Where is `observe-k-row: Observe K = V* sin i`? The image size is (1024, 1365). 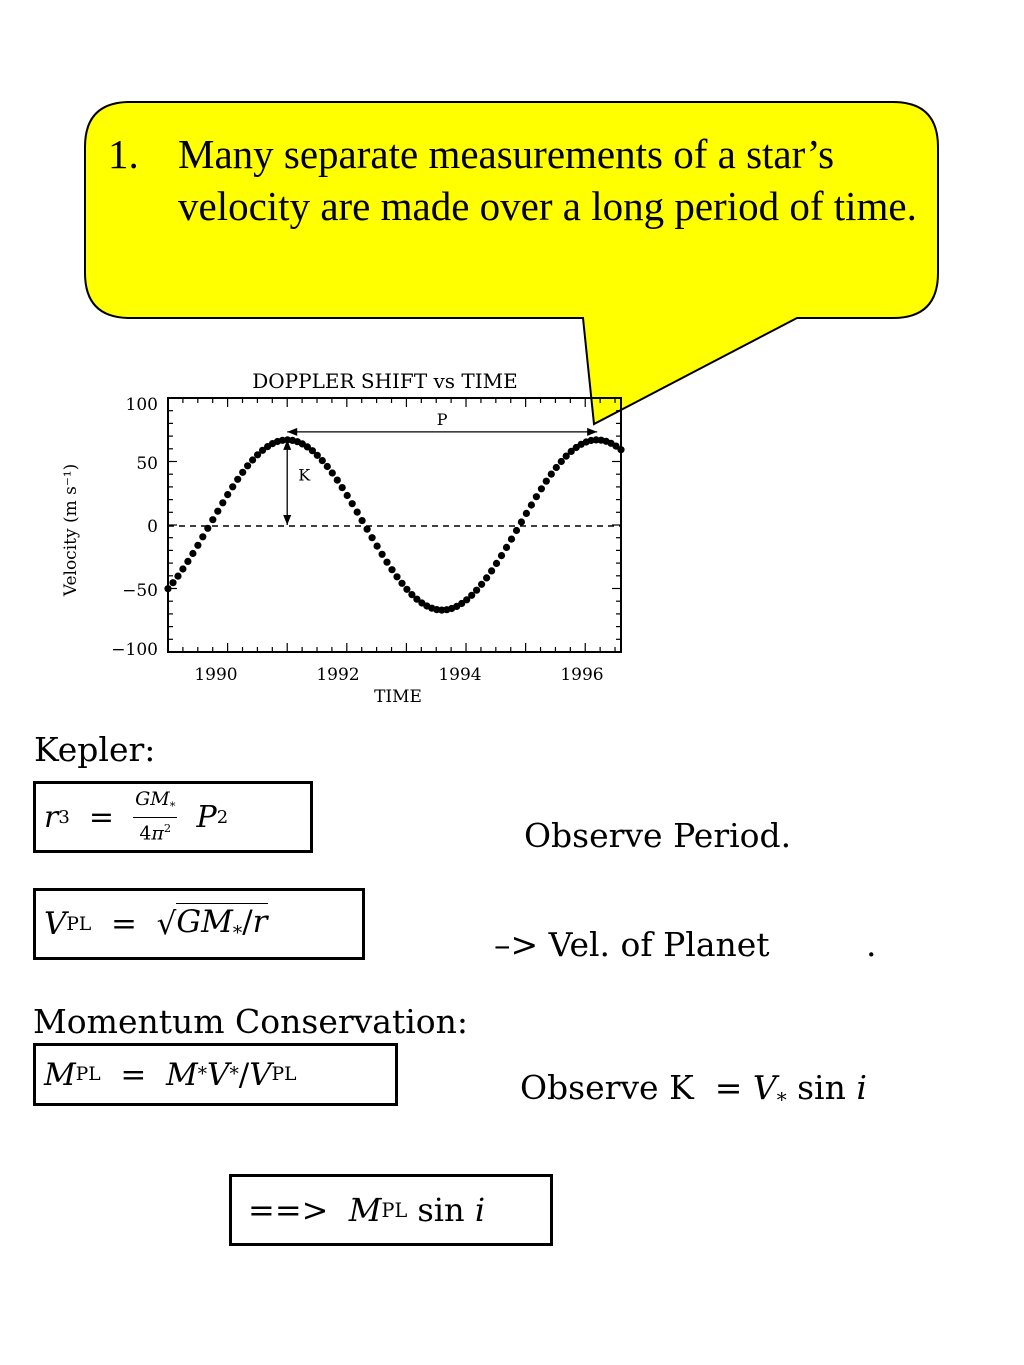
observe-k-row: Observe K = V* sin i is located at coordinates (693, 1090).